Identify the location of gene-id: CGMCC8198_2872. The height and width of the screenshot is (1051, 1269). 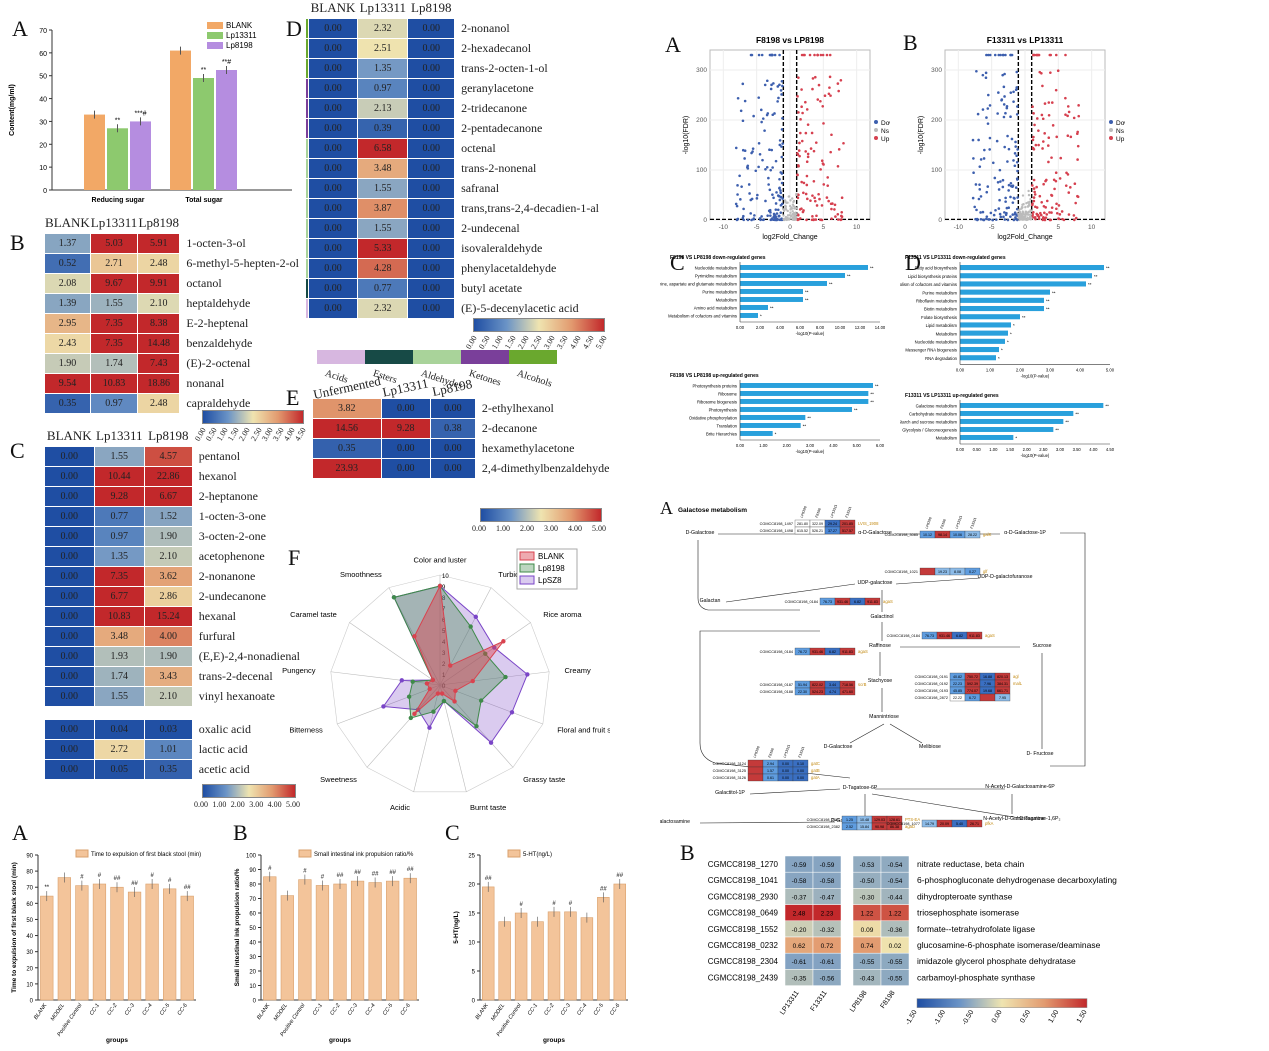
(931, 698).